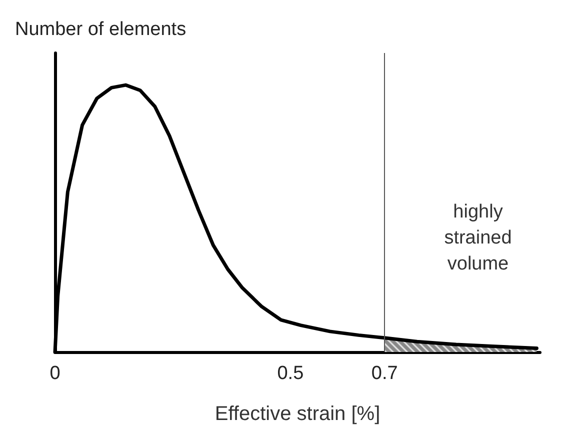  Describe the element at coordinates (297, 414) in the screenshot. I see `x-axis-title: Effective strain [%]` at that location.